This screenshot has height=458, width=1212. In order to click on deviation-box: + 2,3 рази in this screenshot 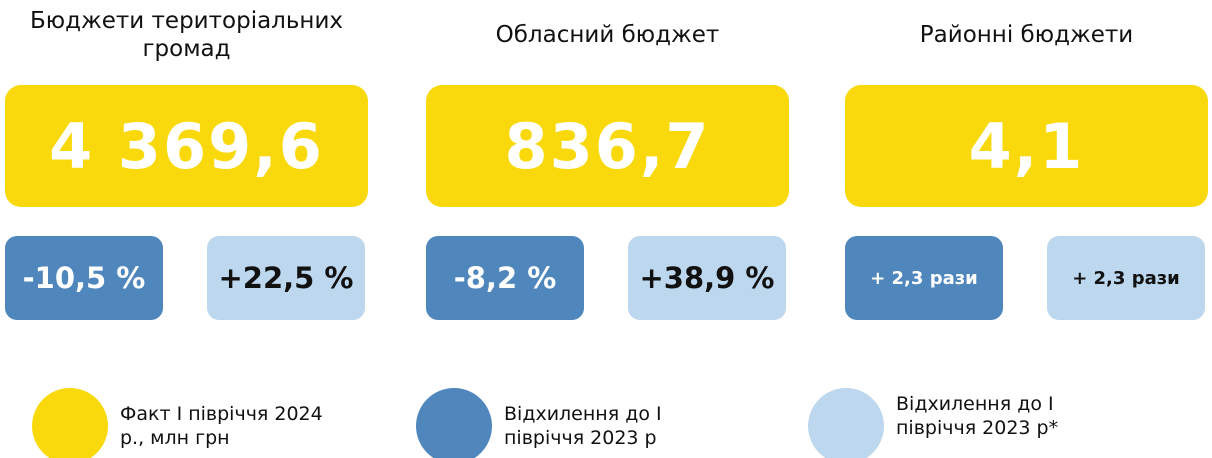, I will do `click(924, 278)`.